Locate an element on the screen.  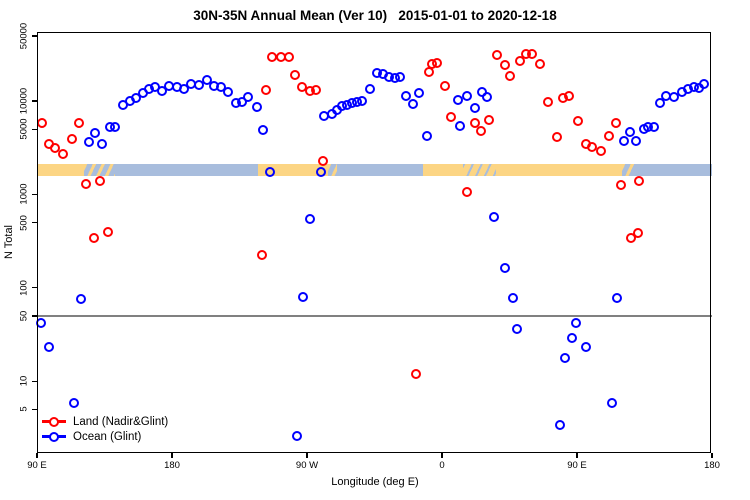
y-tick-label: 50 is located at coordinates (24, 316).